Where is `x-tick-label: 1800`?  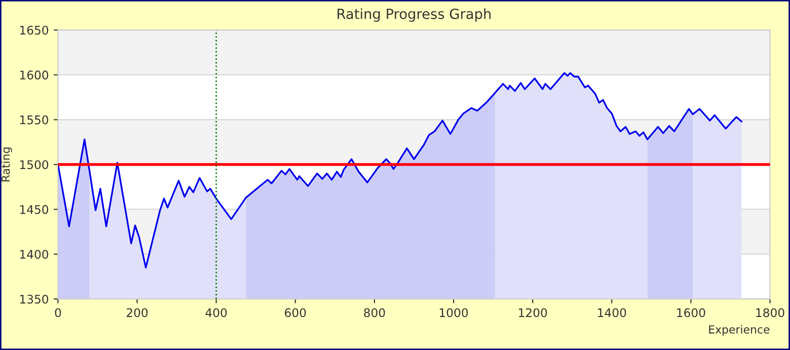
x-tick-label: 1800 is located at coordinates (770, 313).